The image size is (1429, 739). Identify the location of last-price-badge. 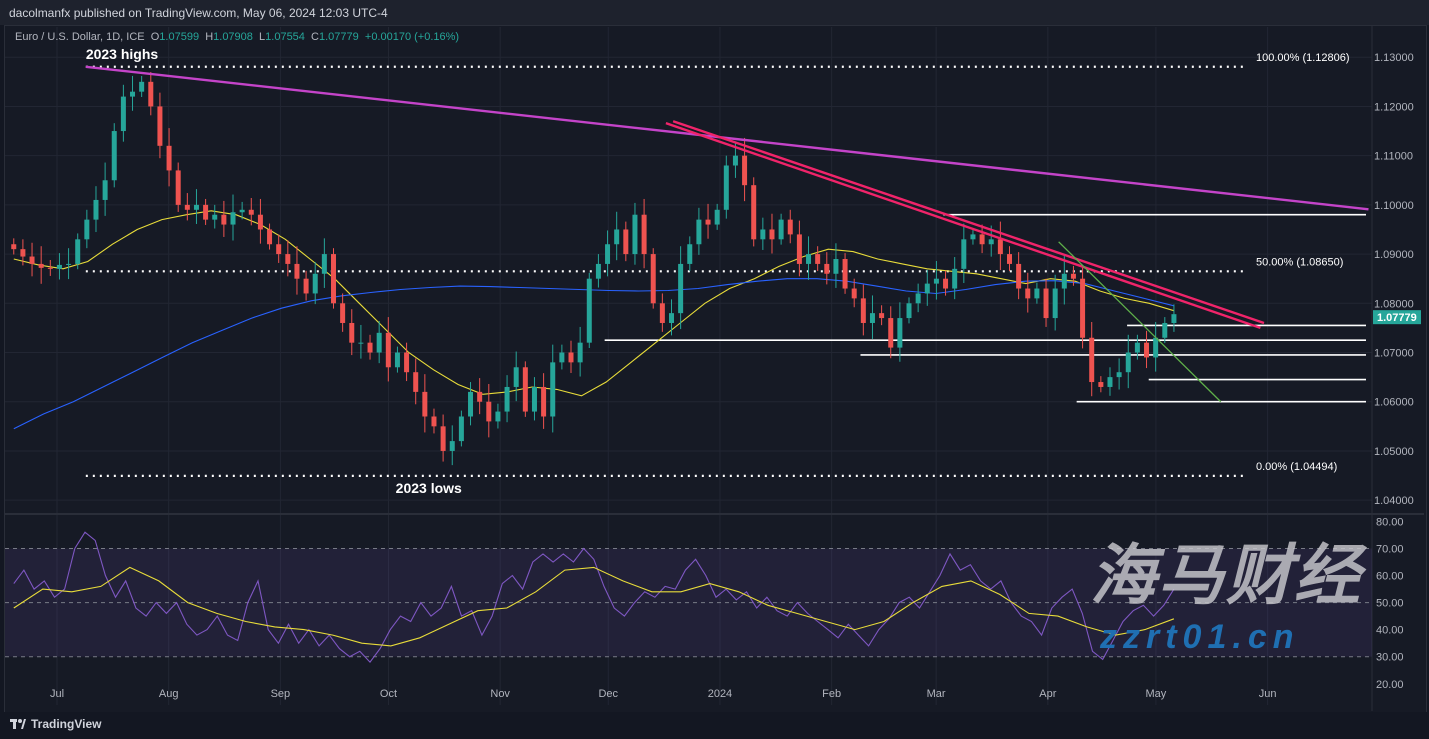
(1397, 317).